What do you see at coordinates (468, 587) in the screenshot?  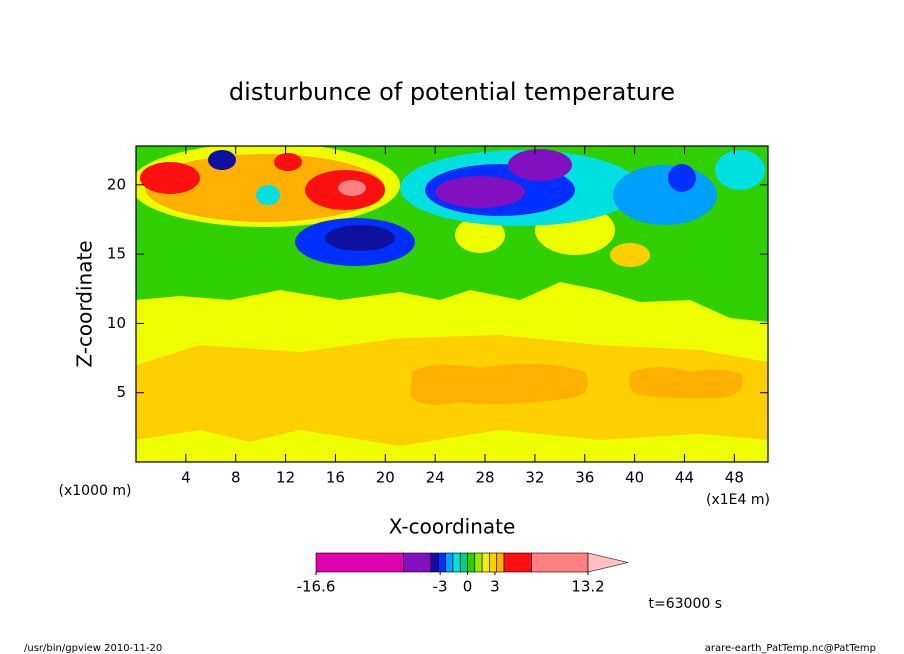 I see `colorbar-tick-label: 0` at bounding box center [468, 587].